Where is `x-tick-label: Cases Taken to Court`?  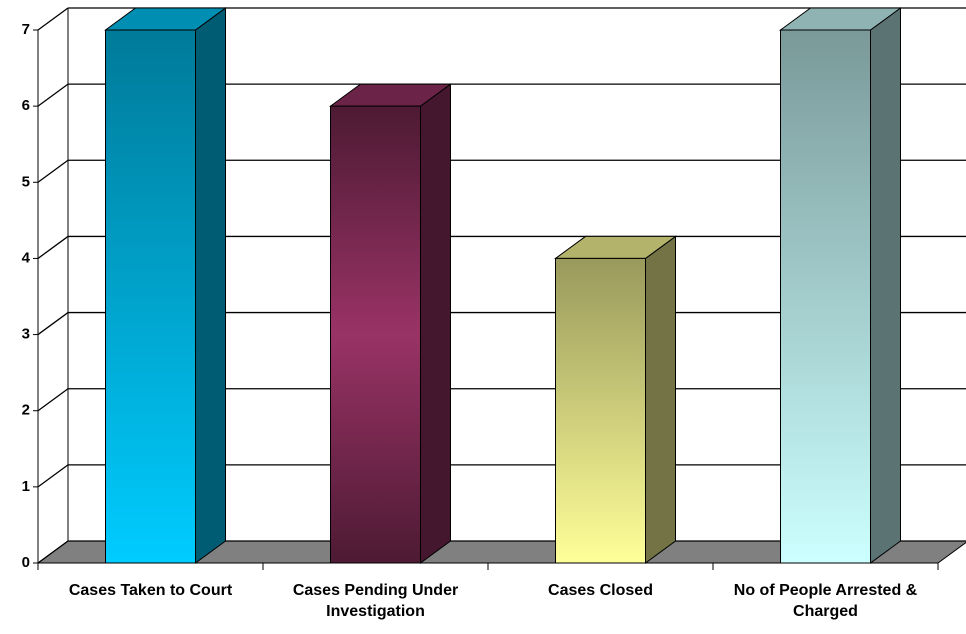 x-tick-label: Cases Taken to Court is located at coordinates (150, 590).